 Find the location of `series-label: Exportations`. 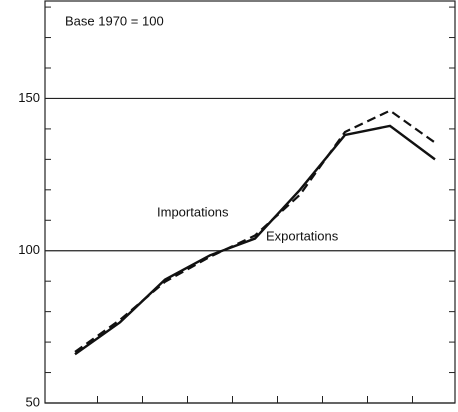

series-label: Exportations is located at coordinates (302, 235).